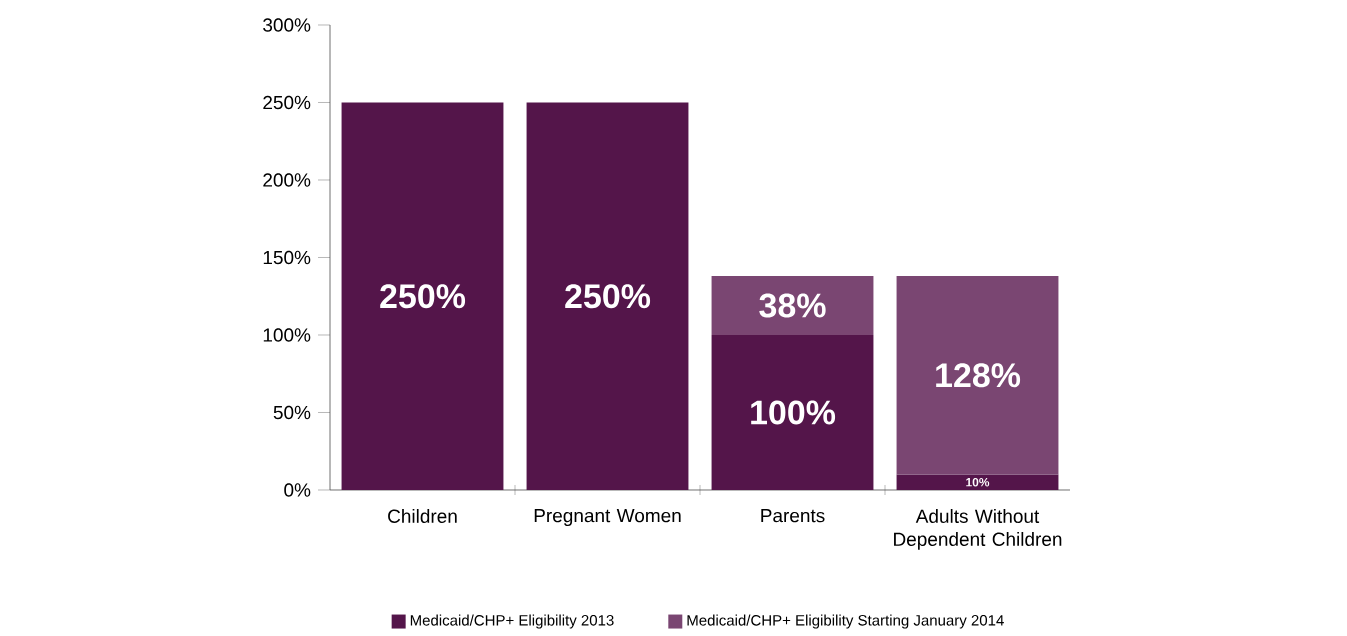 This screenshot has width=1347, height=636. I want to click on y-tick-label: 50%, so click(292, 412).